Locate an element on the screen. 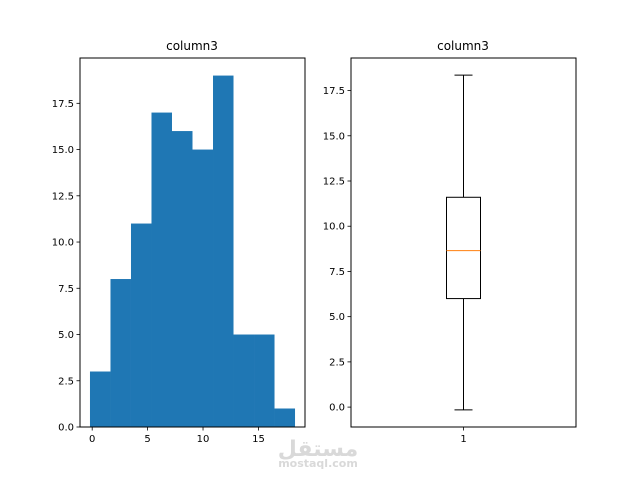 The image size is (640, 480). histogram-y-tick-label: 2.5 is located at coordinates (66, 381).